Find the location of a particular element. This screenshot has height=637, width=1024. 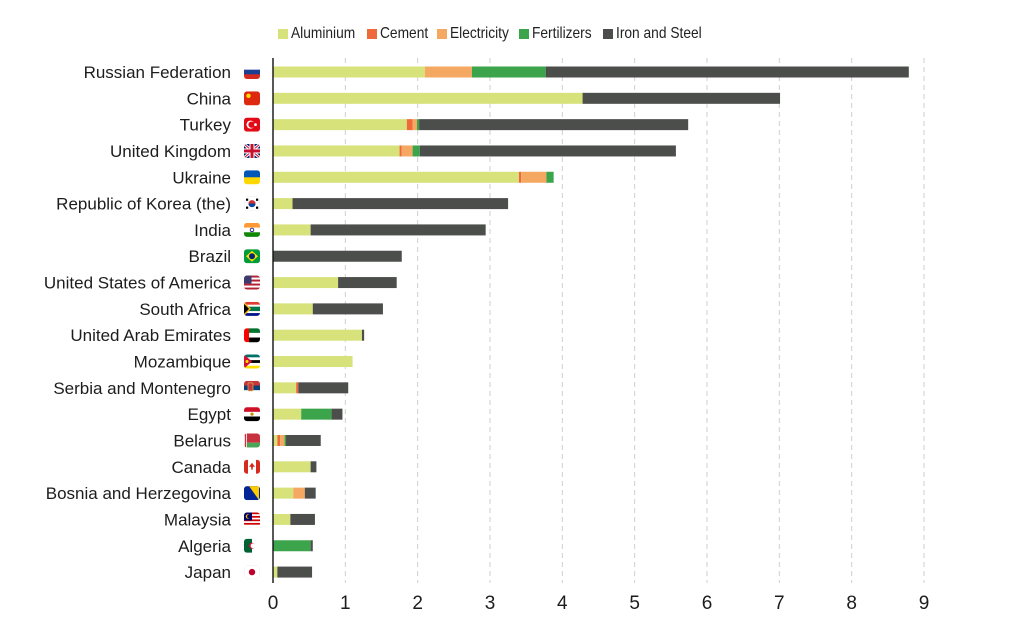

category-label: United States of America is located at coordinates (138, 283).